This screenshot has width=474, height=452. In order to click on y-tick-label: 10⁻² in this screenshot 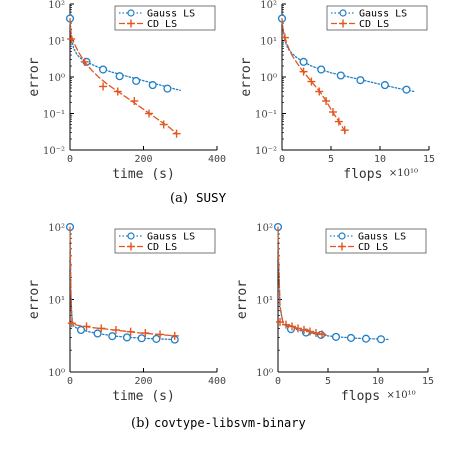, I will do `click(266, 151)`.